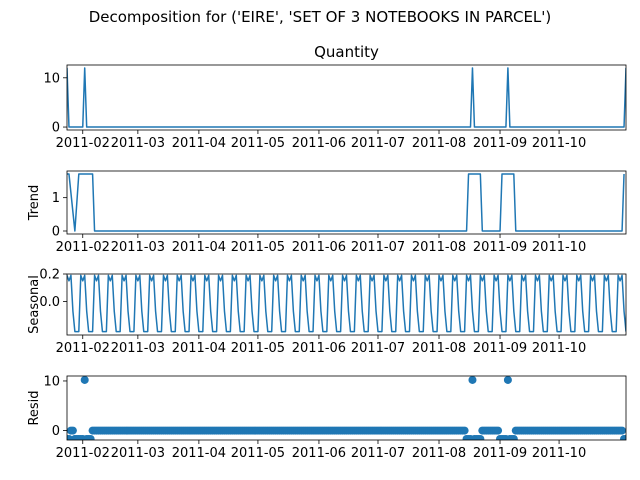 The height and width of the screenshot is (480, 640). Describe the element at coordinates (34, 304) in the screenshot. I see `y-axis-label: Seasonal` at that location.